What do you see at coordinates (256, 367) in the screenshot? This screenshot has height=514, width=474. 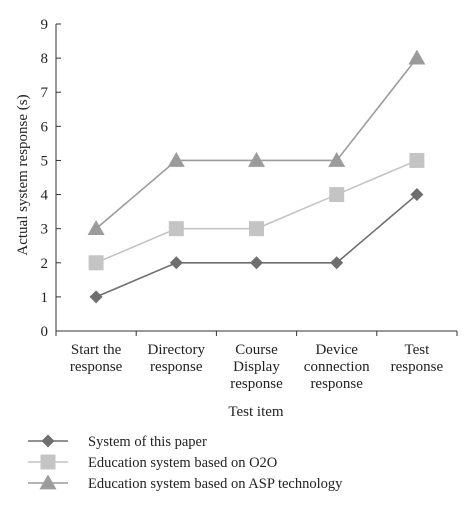 I see `x-tick-label: Course Display response` at bounding box center [256, 367].